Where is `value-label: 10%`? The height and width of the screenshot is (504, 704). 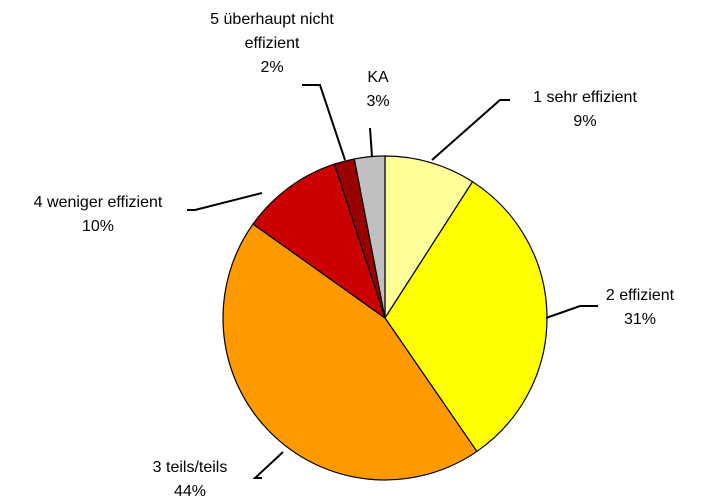 value-label: 10% is located at coordinates (98, 226).